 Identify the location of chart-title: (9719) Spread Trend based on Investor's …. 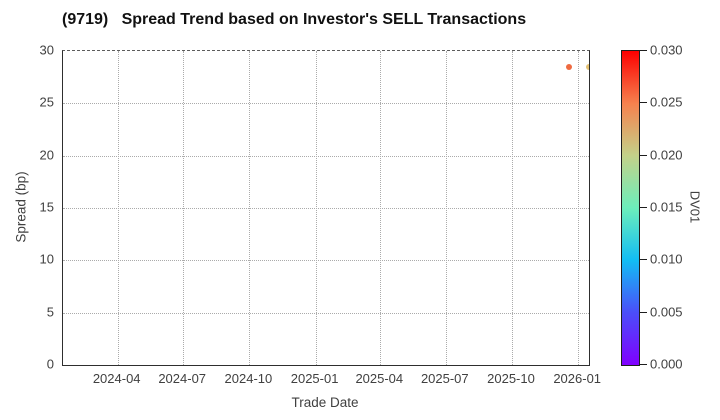
(294, 19).